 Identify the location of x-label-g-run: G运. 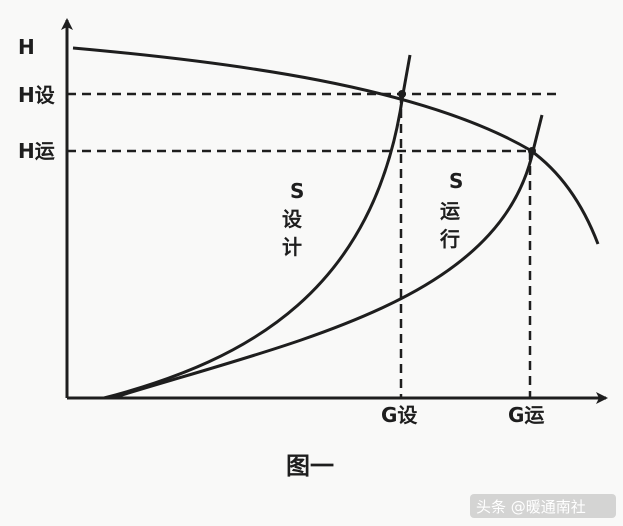
(526, 415).